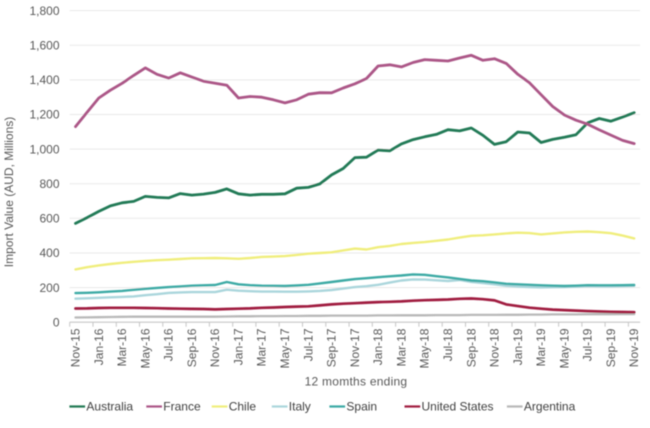 This screenshot has height=428, width=650. What do you see at coordinates (361, 407) in the screenshot?
I see `svg-text: Spain` at bounding box center [361, 407].